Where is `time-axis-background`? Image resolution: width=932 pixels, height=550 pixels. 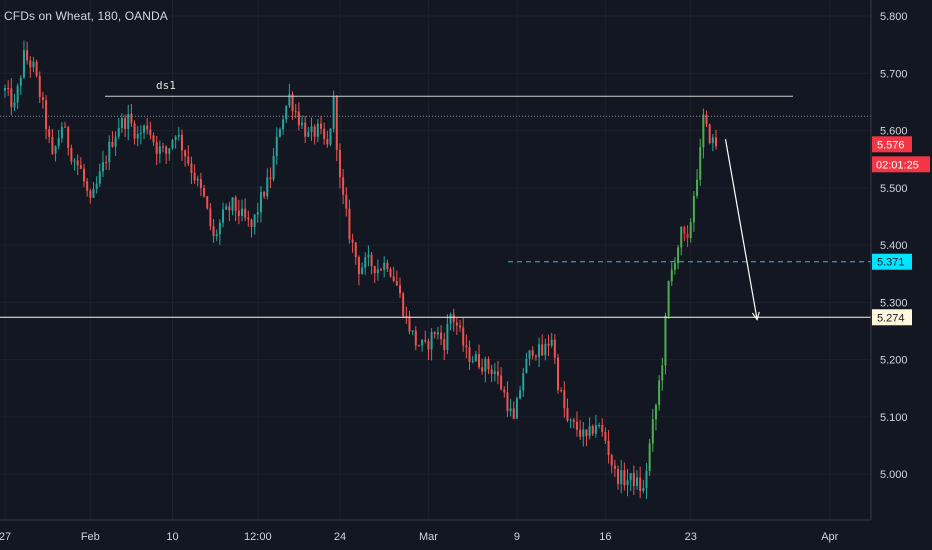
time-axis-background is located at coordinates (466, 535).